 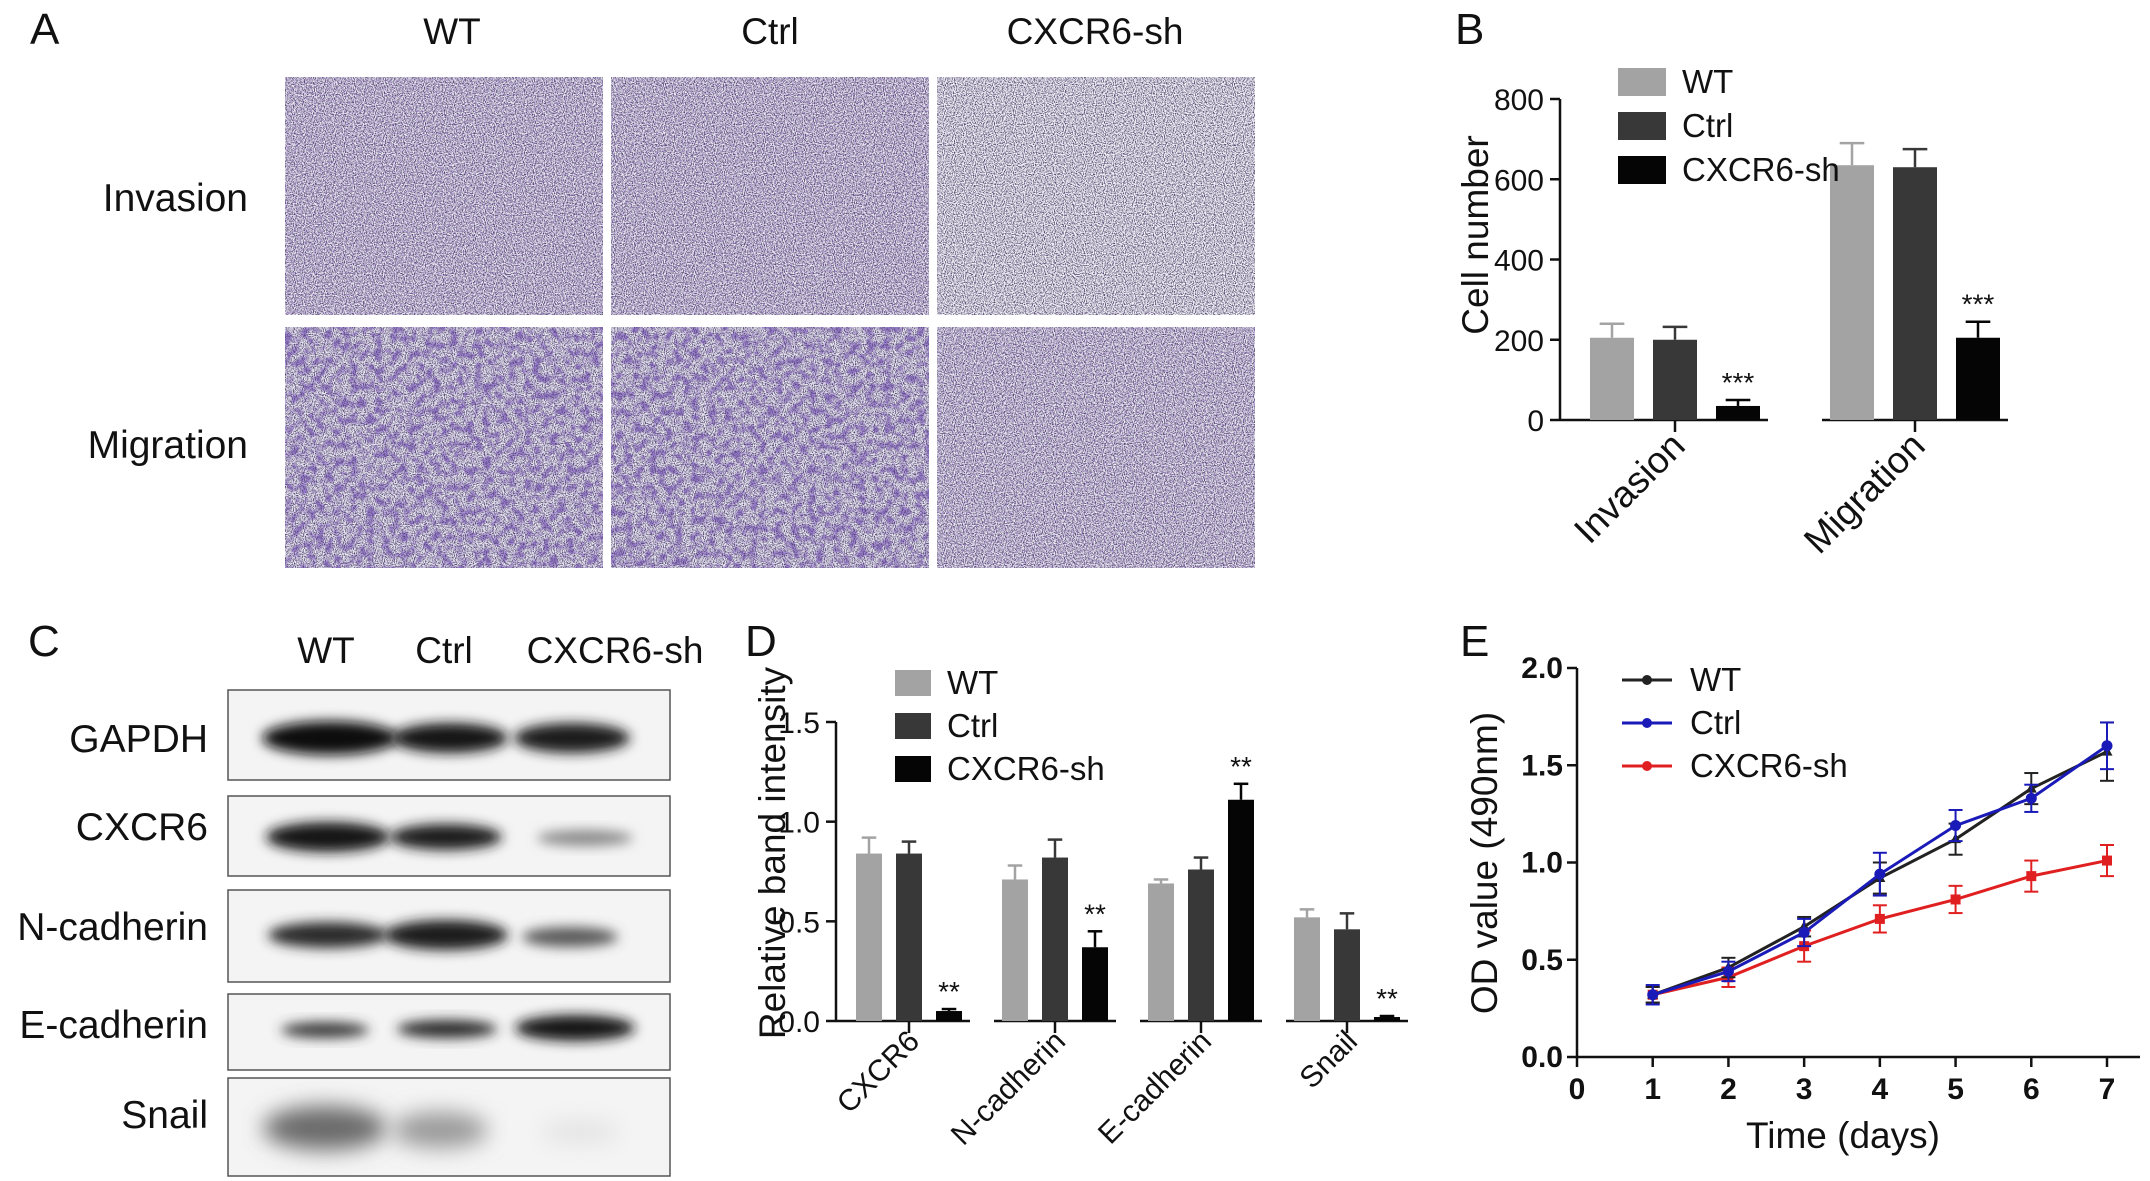 What do you see at coordinates (1542, 960) in the screenshot?
I see `e-y-tick-label: 0.5` at bounding box center [1542, 960].